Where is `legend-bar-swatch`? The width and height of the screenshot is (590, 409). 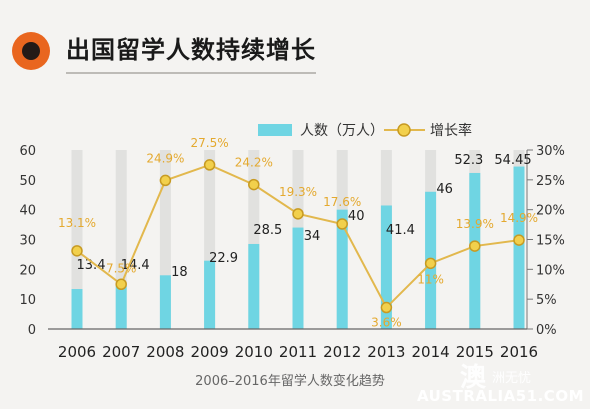 legend-bar-swatch is located at coordinates (275, 130).